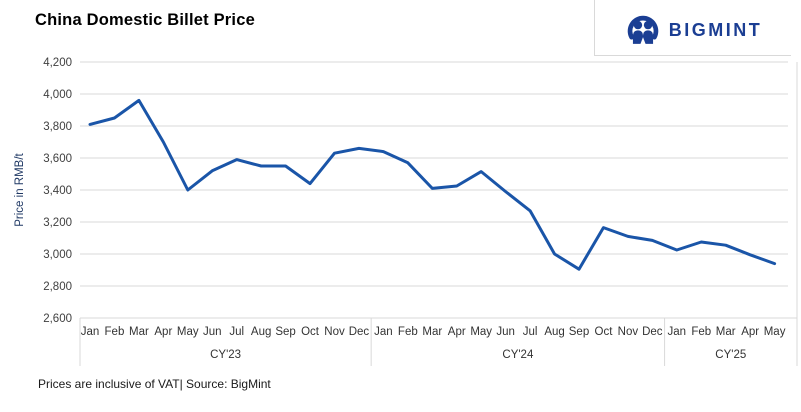  Describe the element at coordinates (57, 127) in the screenshot. I see `y-tick-label: 3,800` at that location.